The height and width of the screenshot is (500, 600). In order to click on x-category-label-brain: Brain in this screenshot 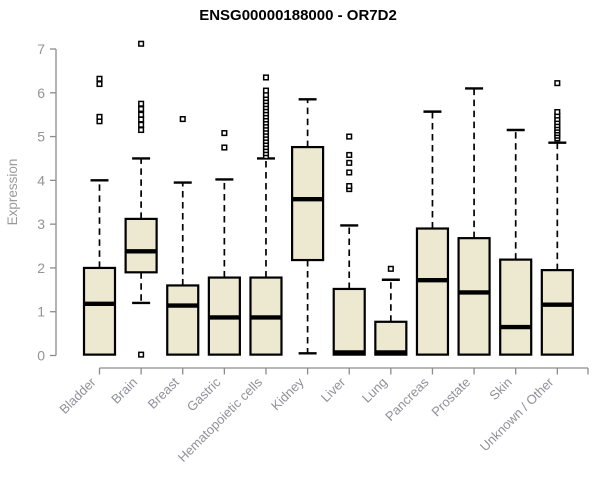, I will do `click(124, 391)`.